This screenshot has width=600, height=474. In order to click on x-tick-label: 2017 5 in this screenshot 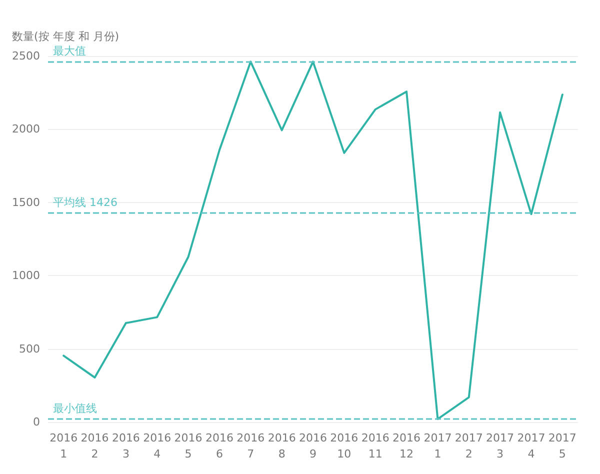, I will do `click(562, 446)`.